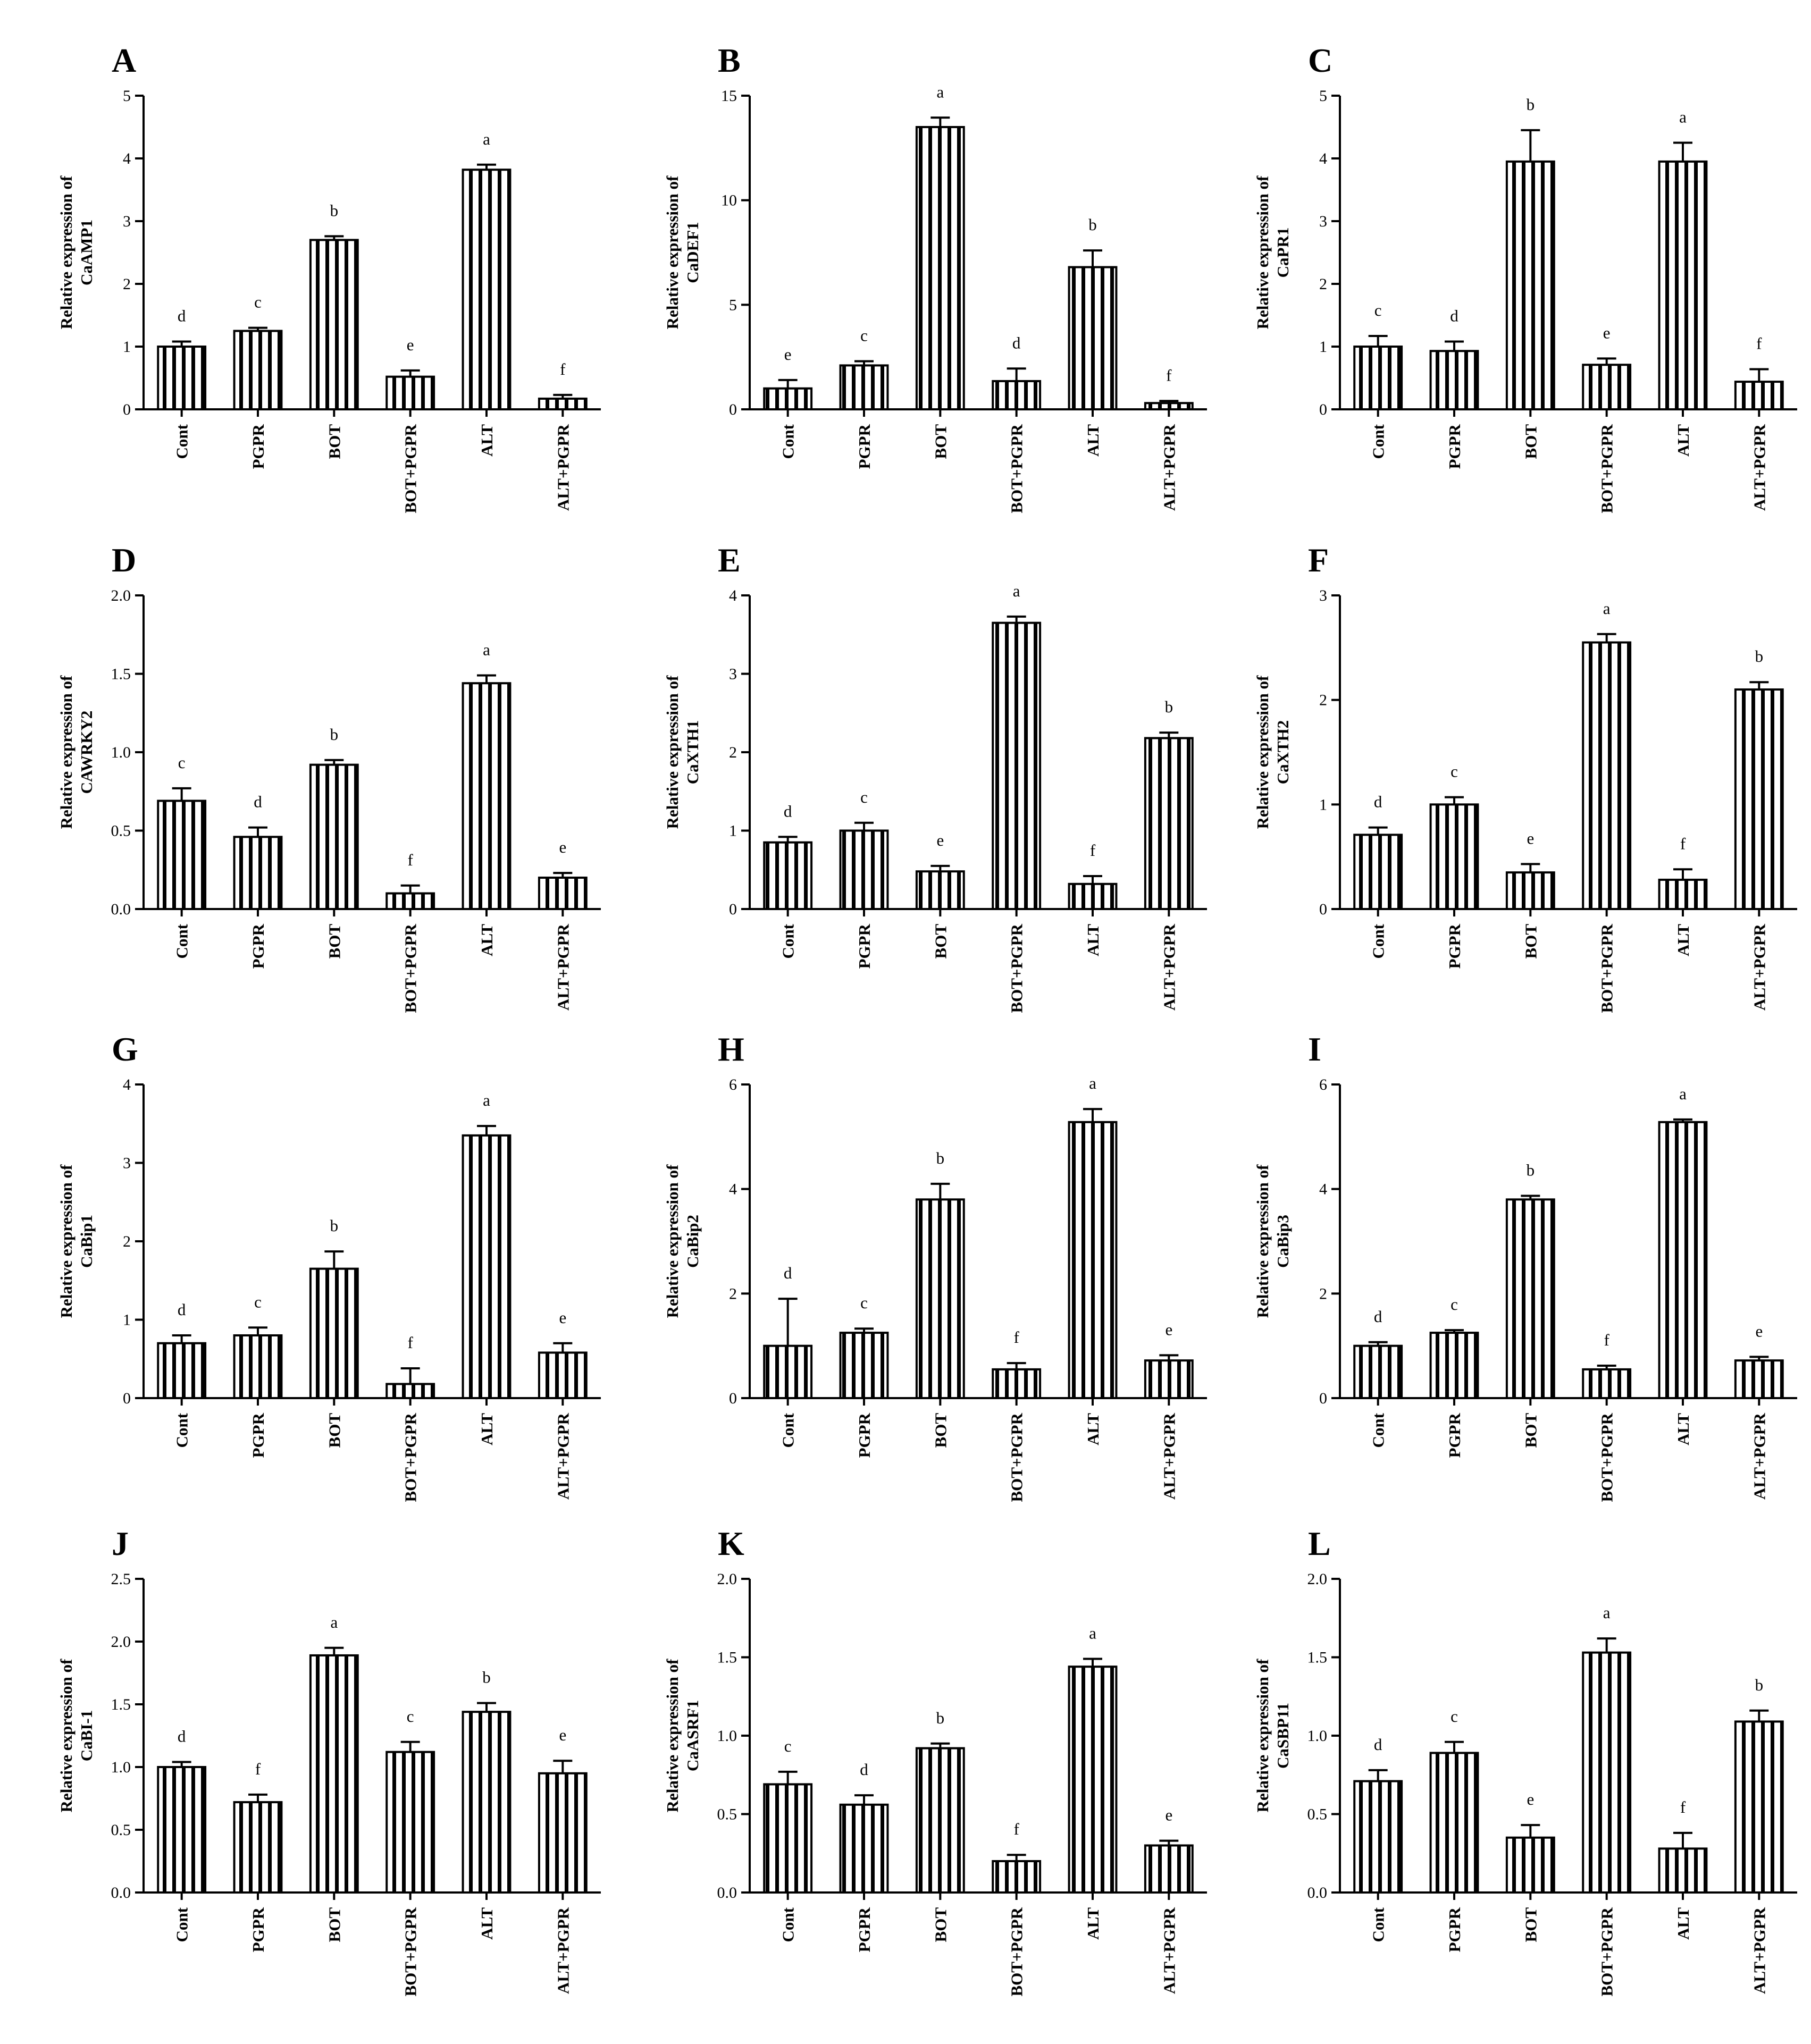 This screenshot has height=2044, width=1811. Describe the element at coordinates (1283, 1736) in the screenshot. I see `y-axis-label: CaSBP11` at that location.